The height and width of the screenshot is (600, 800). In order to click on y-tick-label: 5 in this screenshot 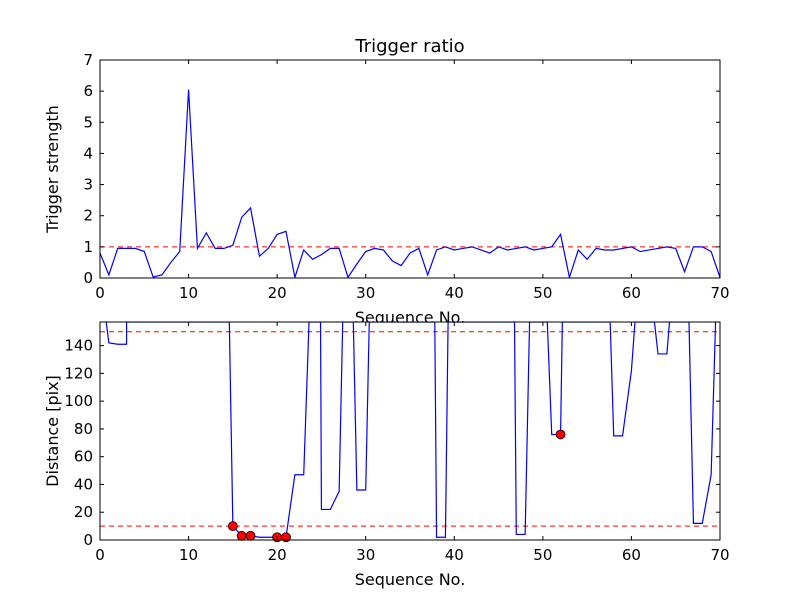, I will do `click(88, 122)`.